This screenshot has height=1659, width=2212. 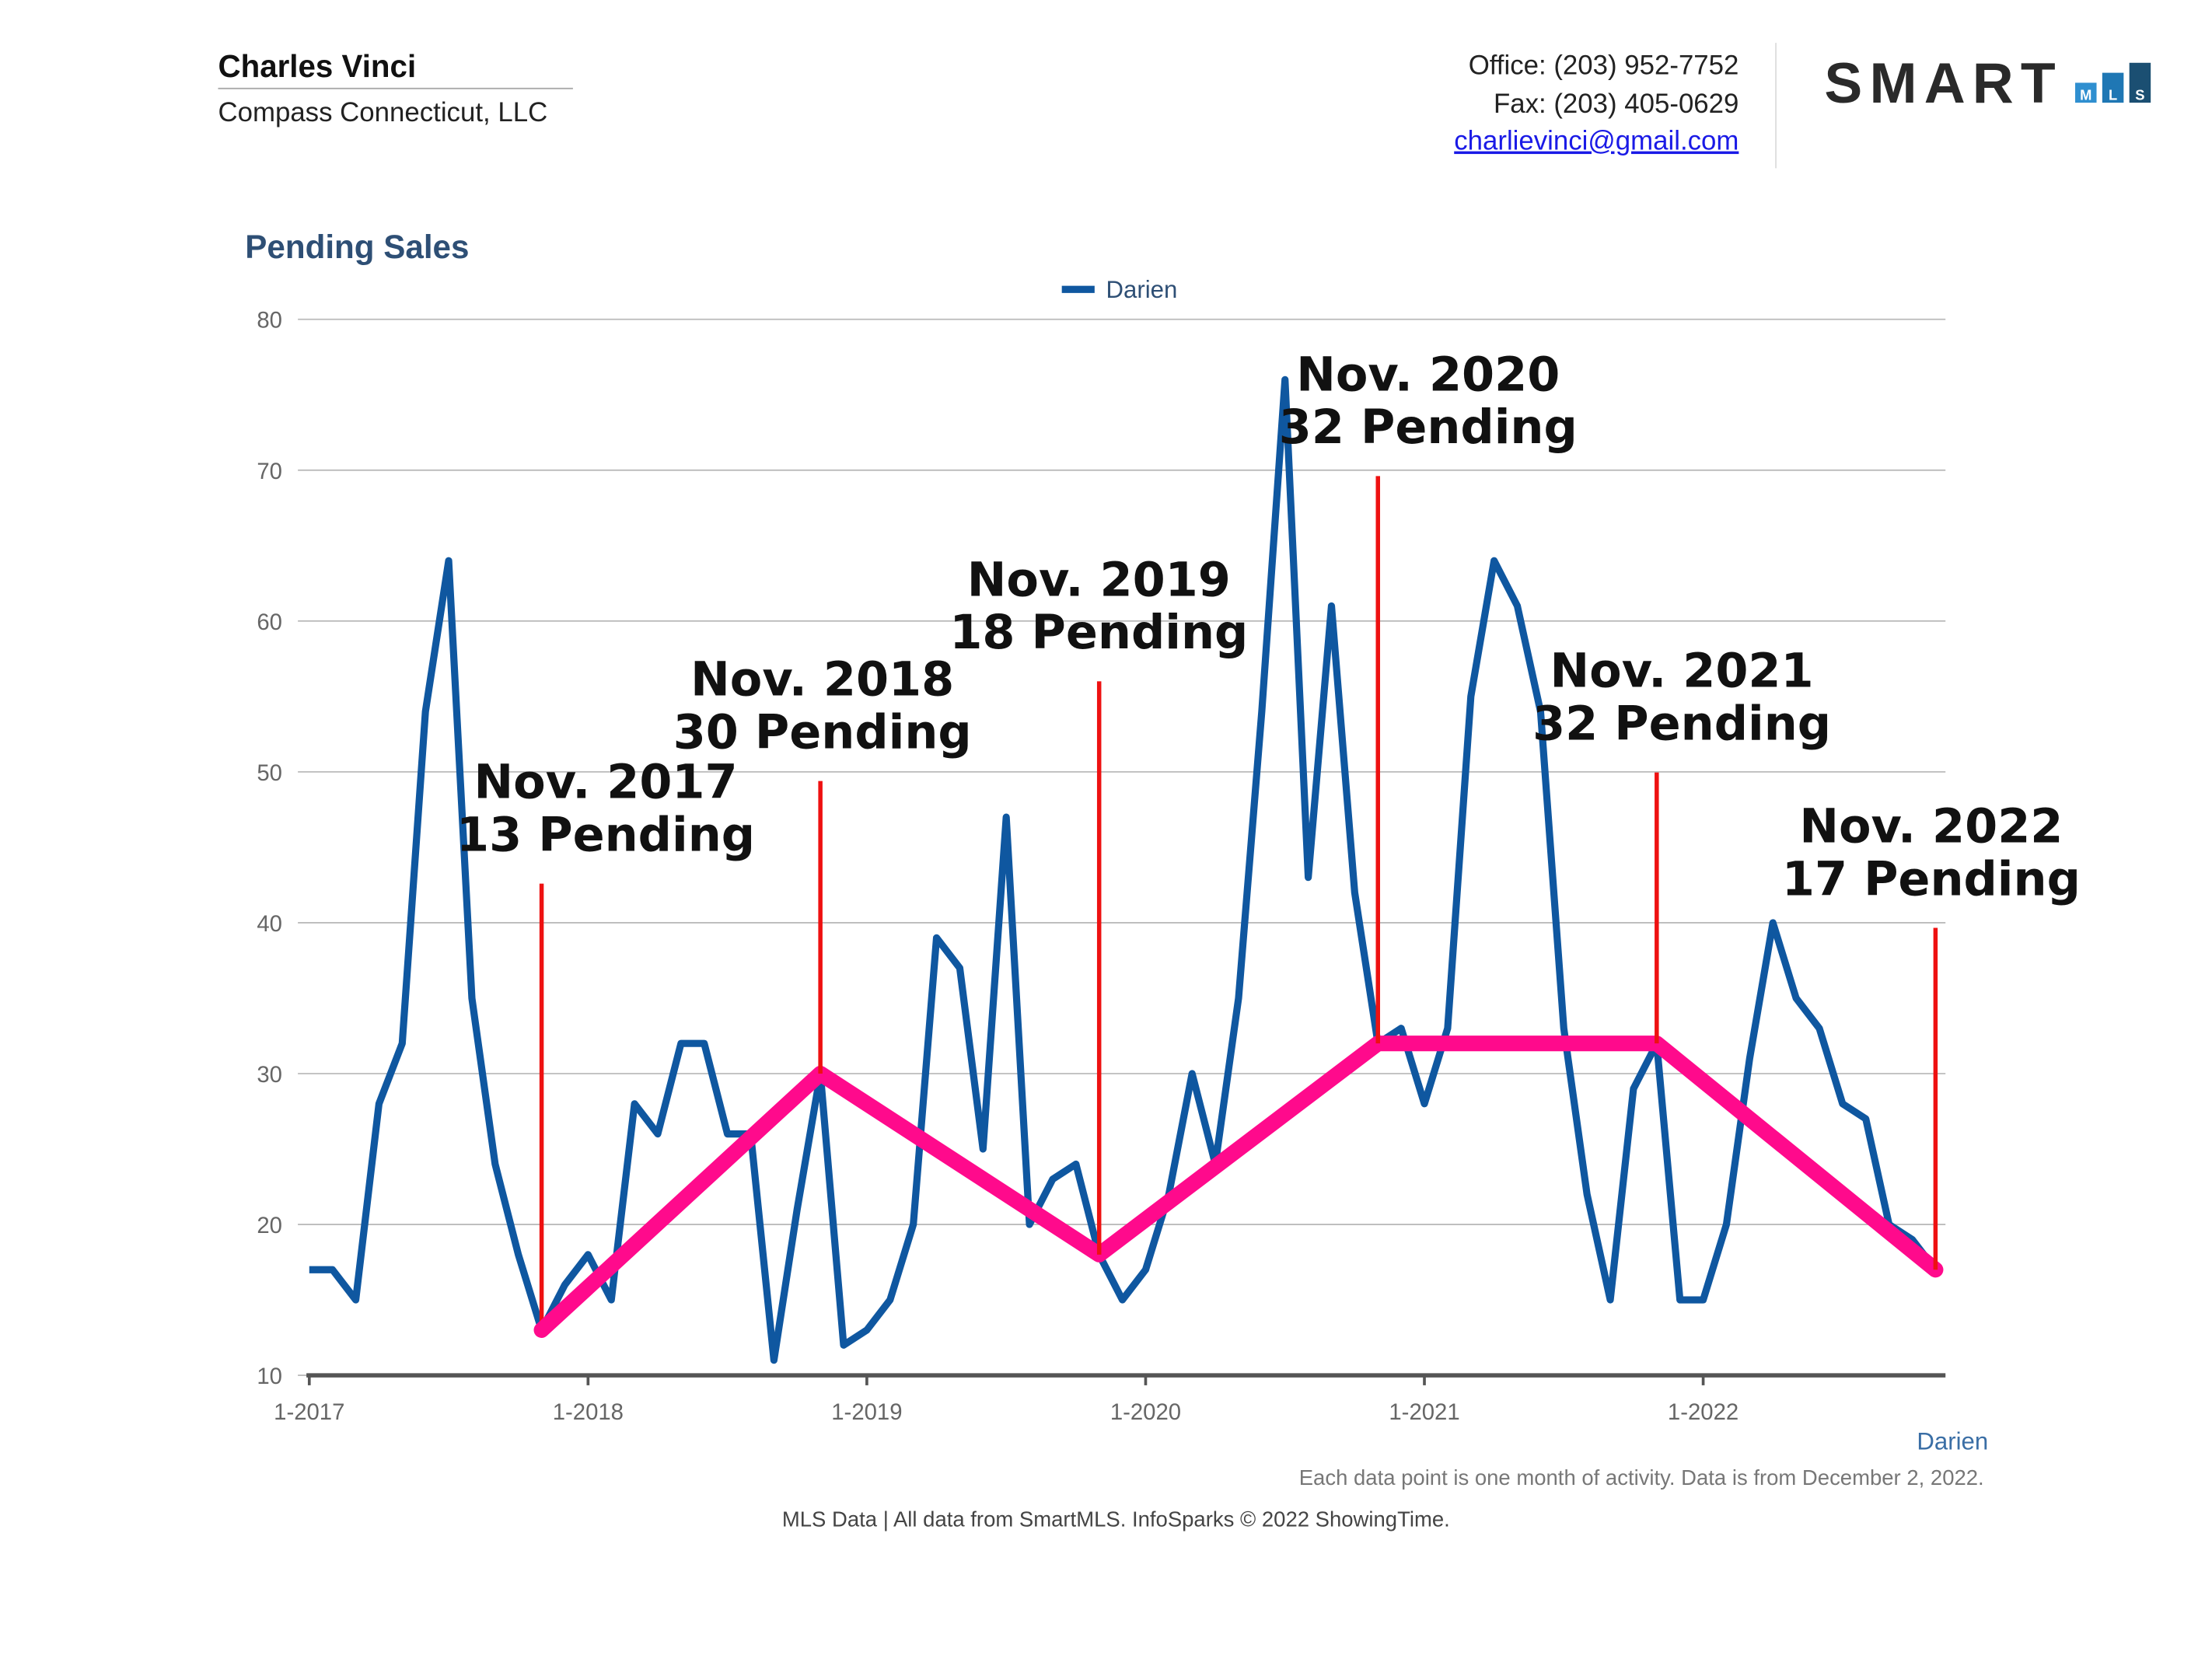 What do you see at coordinates (1098, 633) in the screenshot?
I see `annotation-text: 18 Pending` at bounding box center [1098, 633].